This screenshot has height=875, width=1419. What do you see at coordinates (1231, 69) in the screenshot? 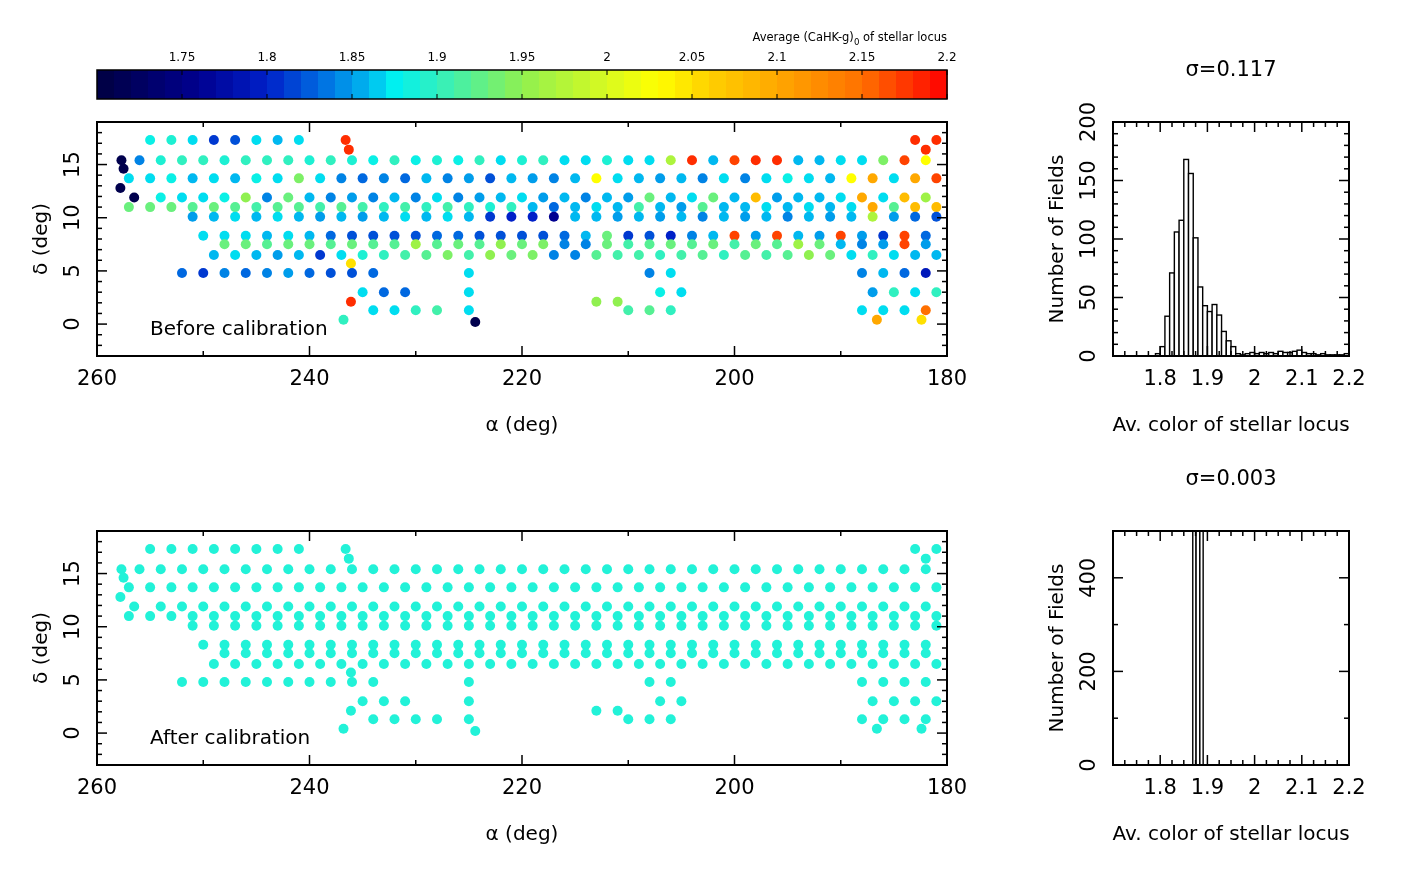
I see `chart-title: σ=0.117` at bounding box center [1231, 69].